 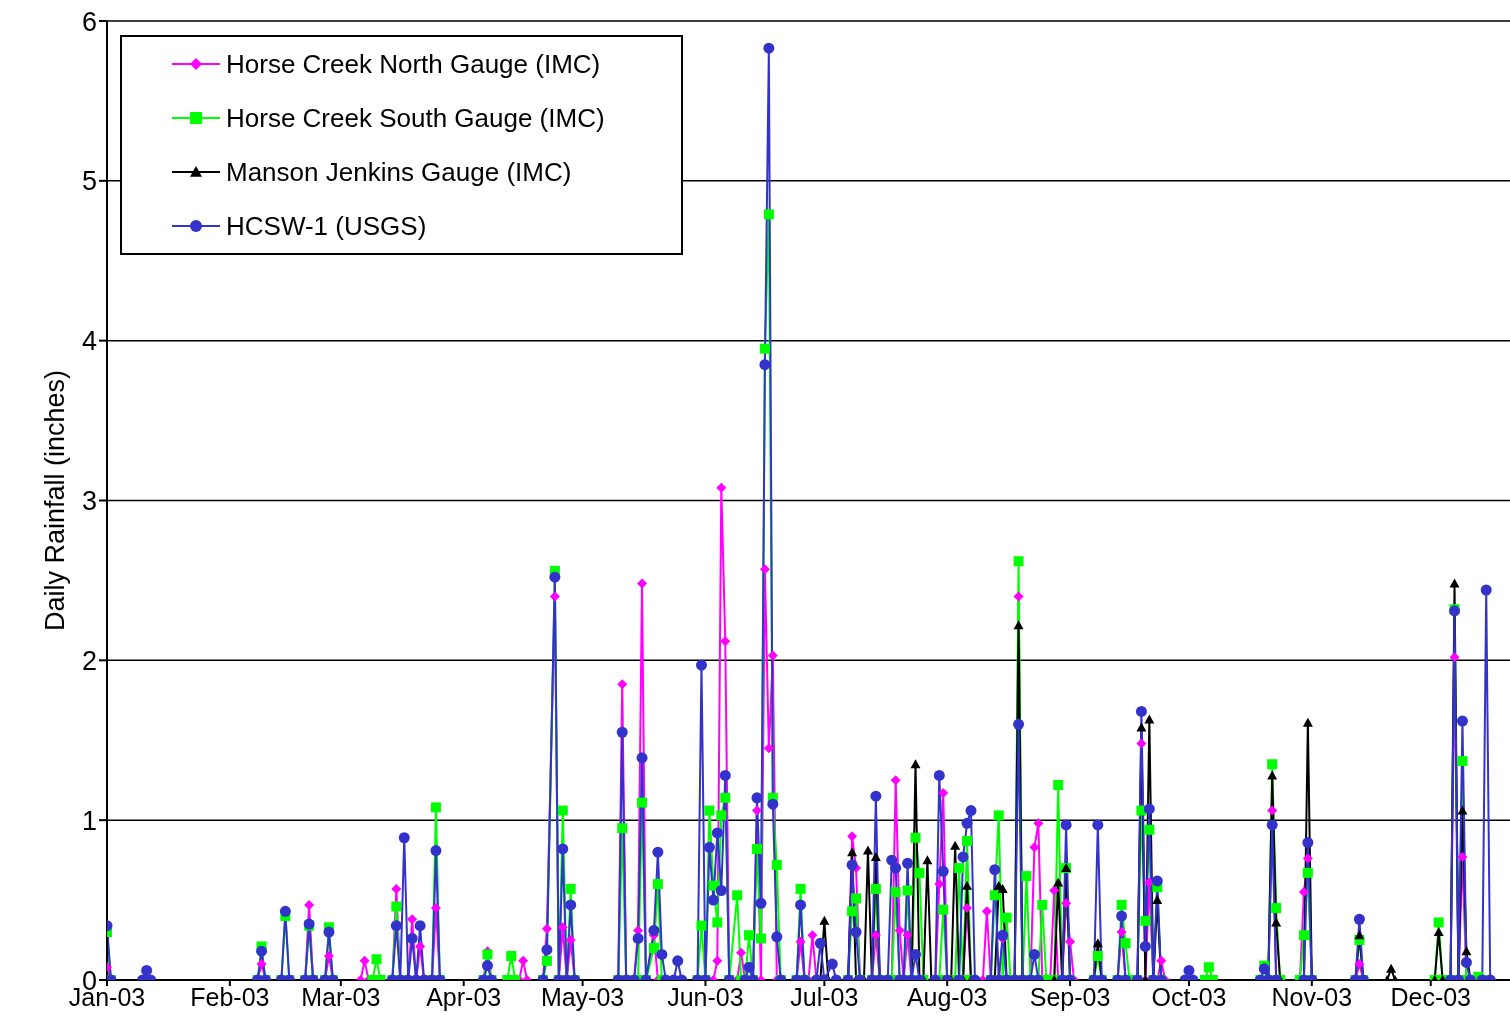 I want to click on x-tick-label: Mar-03, so click(x=341, y=996).